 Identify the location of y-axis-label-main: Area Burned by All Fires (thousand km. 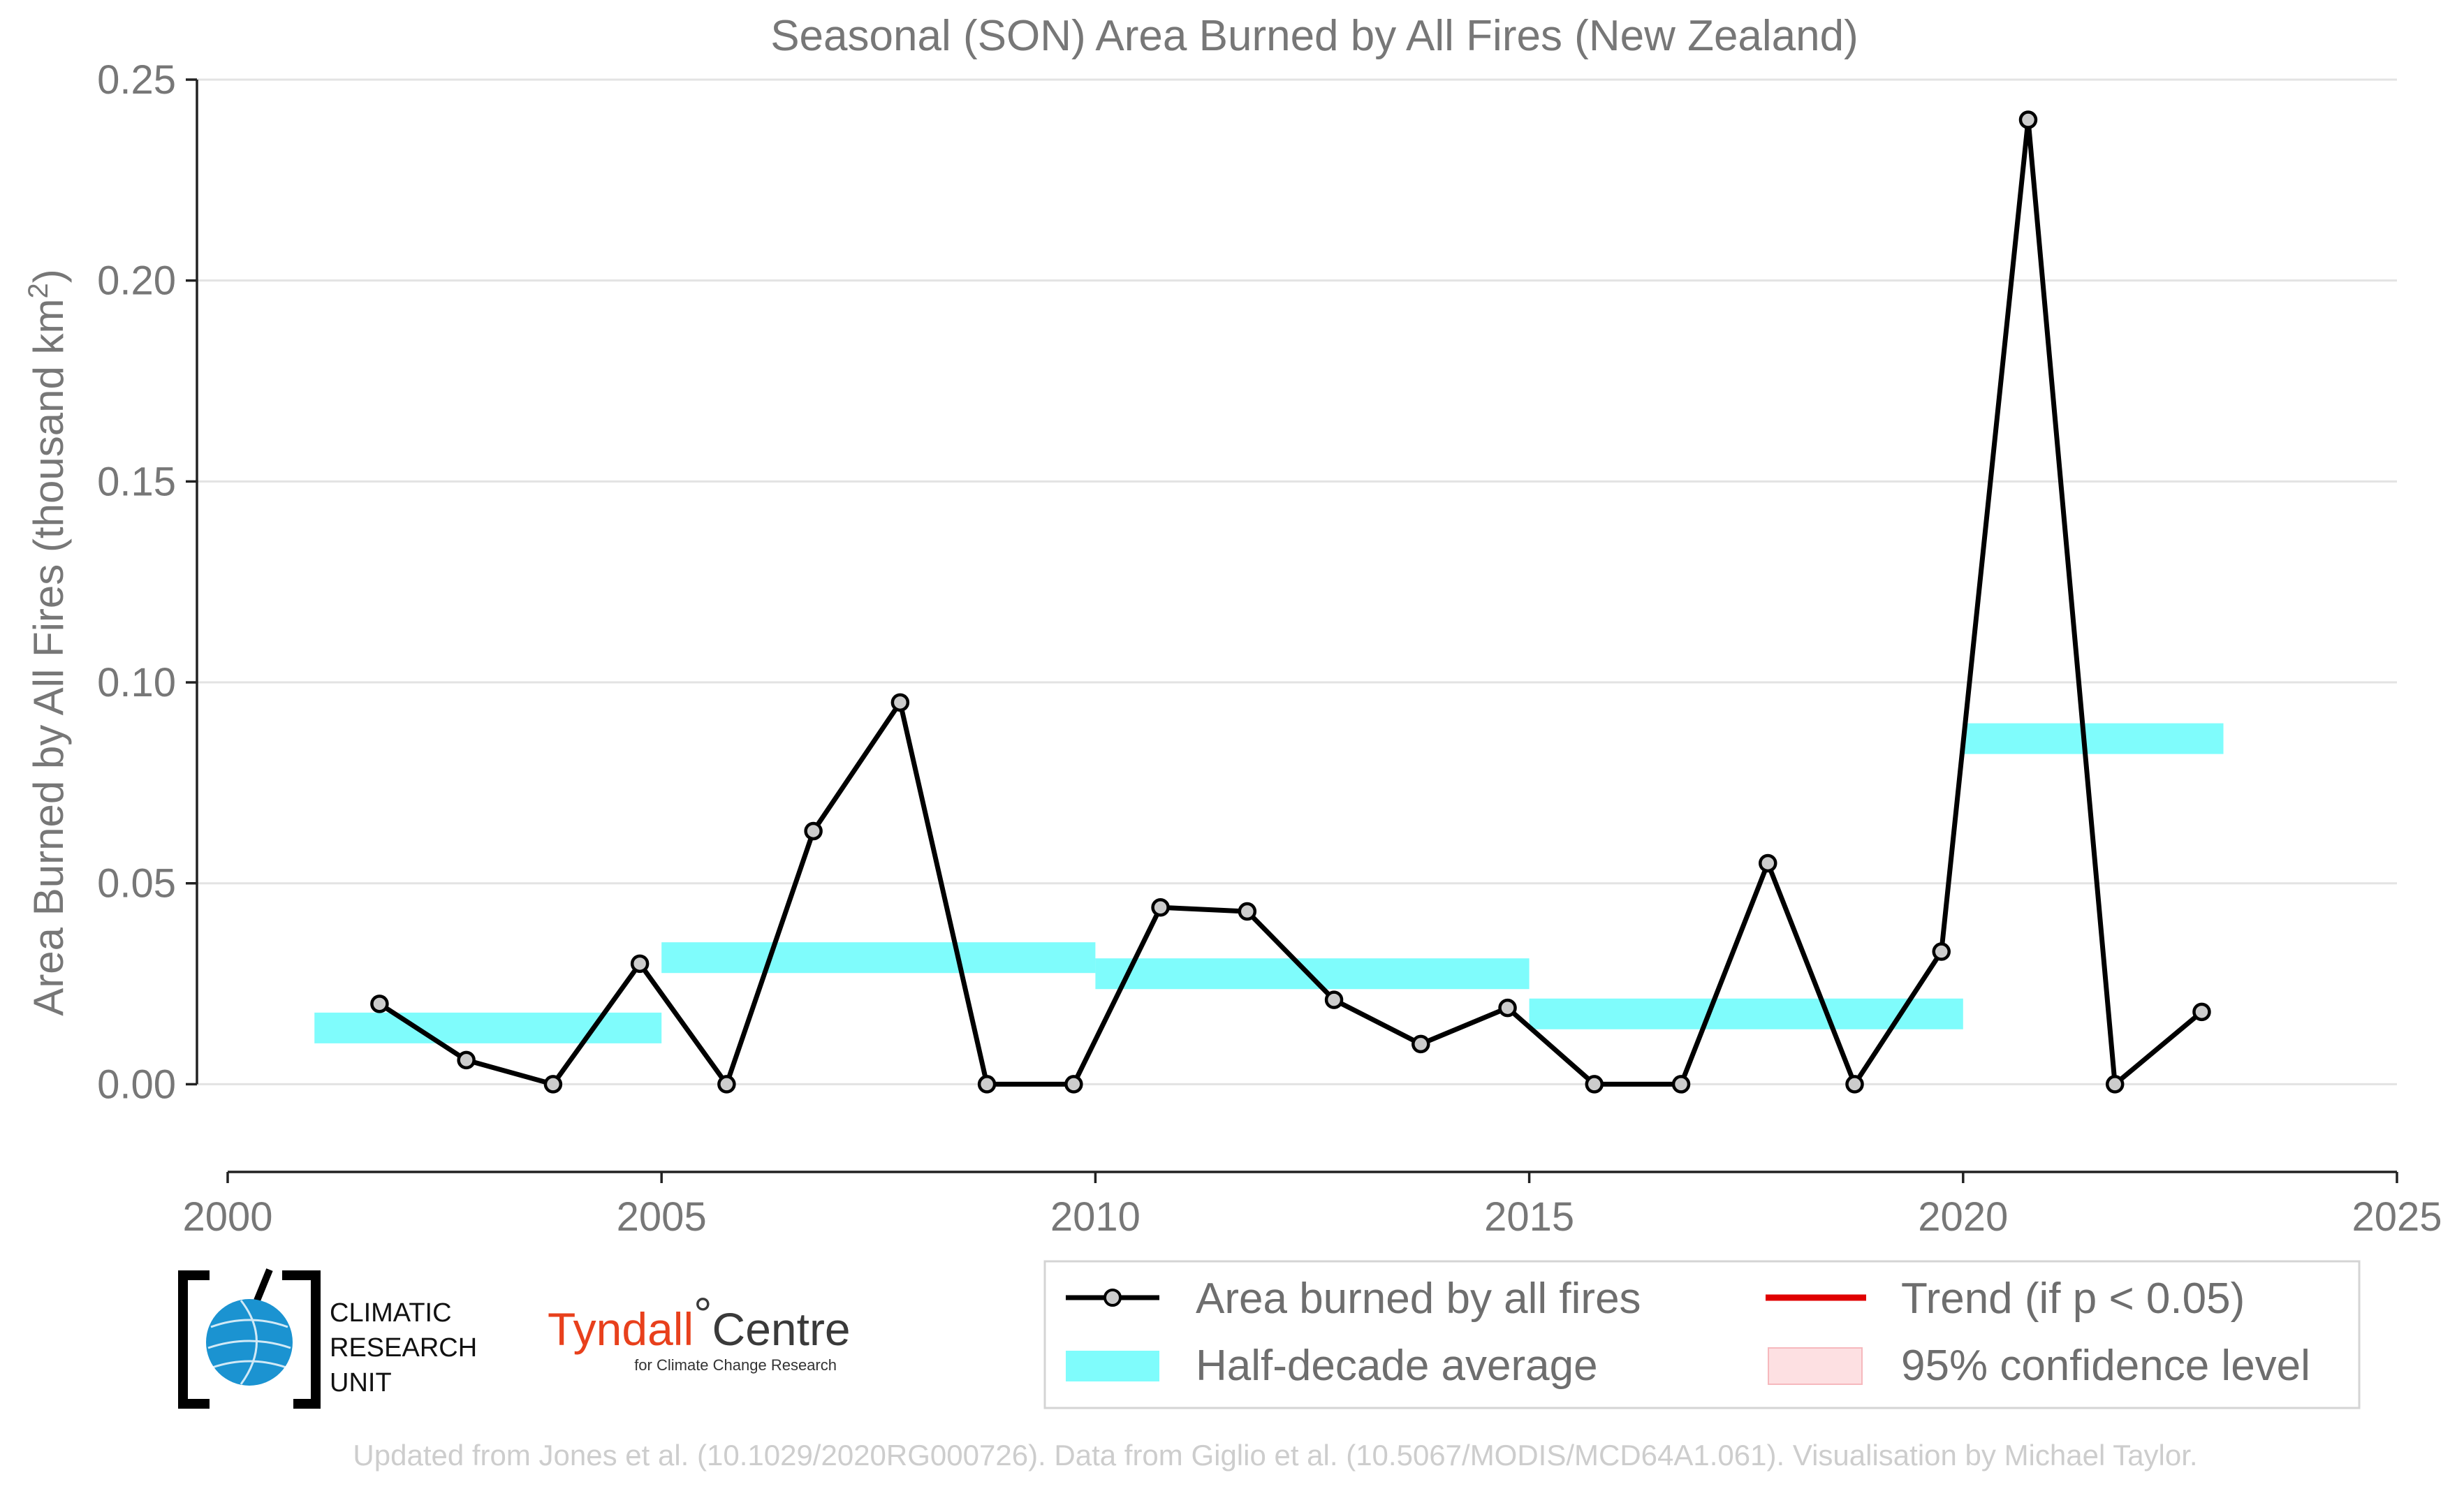
(49, 657).